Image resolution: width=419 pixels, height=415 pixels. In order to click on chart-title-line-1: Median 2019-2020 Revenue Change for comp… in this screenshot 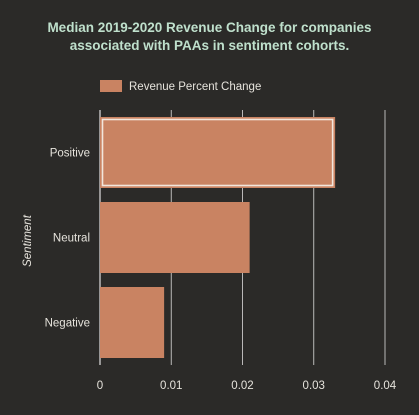, I will do `click(209, 27)`.